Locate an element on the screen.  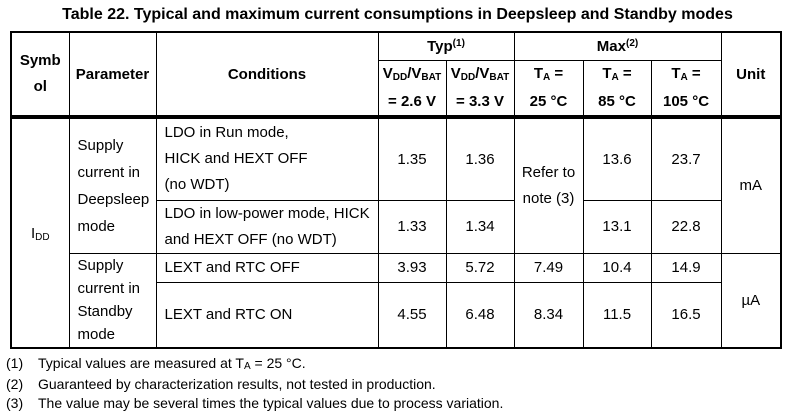
unit-ma: mA is located at coordinates (751, 185).